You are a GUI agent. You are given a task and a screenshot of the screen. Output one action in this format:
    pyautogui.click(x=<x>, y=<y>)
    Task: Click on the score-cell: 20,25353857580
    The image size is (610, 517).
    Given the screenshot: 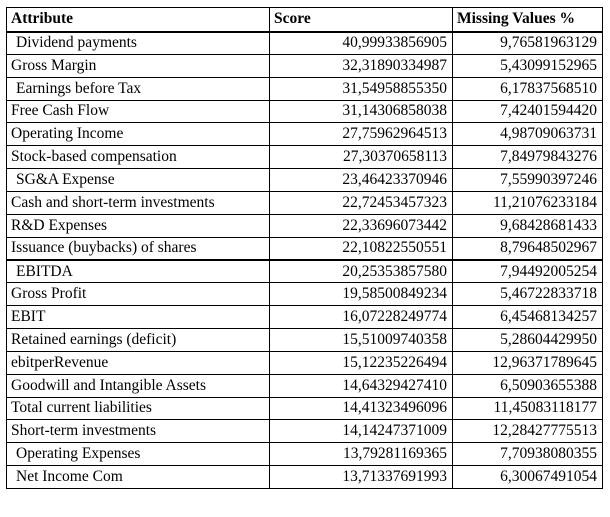 What is the action you would take?
    pyautogui.click(x=361, y=271)
    